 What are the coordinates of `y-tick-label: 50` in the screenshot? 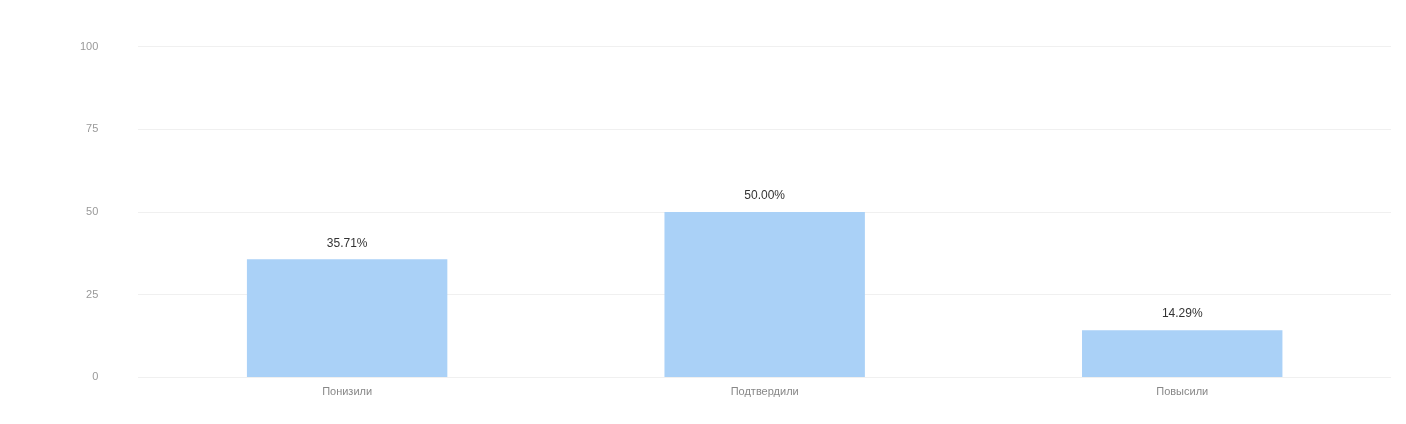 It's located at (92, 211).